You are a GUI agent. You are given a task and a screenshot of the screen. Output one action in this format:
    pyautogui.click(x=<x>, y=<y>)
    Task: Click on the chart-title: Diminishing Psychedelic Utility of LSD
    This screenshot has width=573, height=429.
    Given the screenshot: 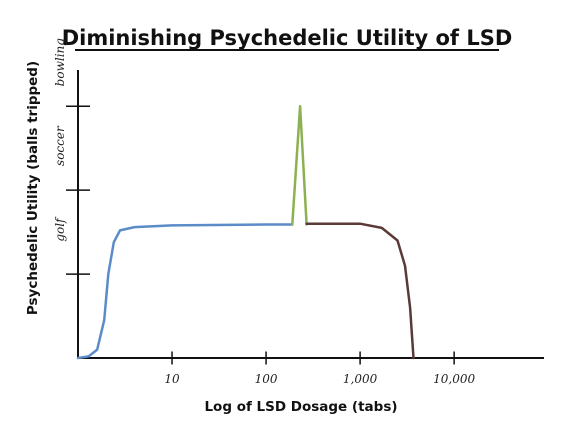 What is the action you would take?
    pyautogui.click(x=287, y=38)
    